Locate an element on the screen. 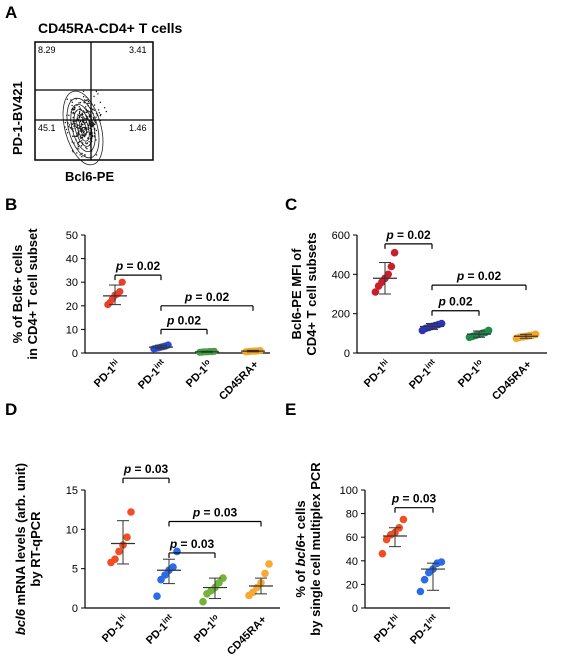 Image resolution: width=561 pixels, height=662 pixels. y-tick-label: 5 is located at coordinates (75, 570).